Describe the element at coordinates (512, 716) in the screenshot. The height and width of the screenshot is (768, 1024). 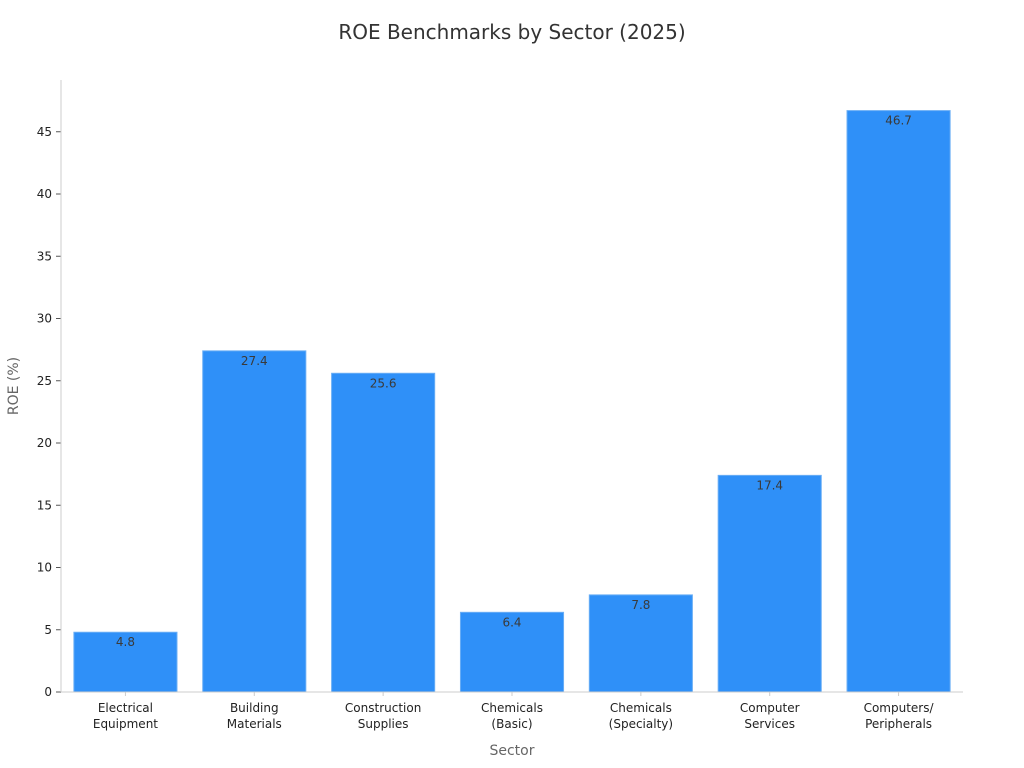
I see `x-tick-label: Chemicals (Basic)` at that location.